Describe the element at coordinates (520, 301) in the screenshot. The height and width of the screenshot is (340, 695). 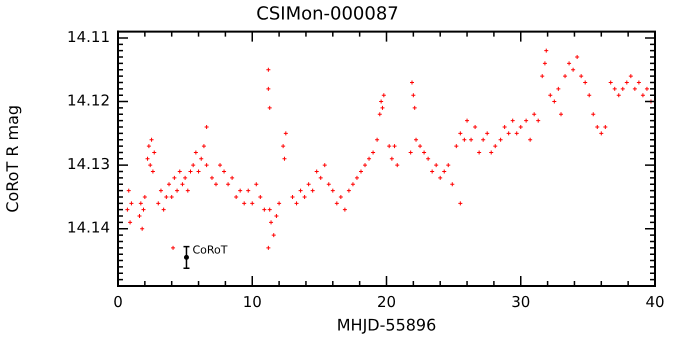
I see `x-tick-label: 30` at that location.